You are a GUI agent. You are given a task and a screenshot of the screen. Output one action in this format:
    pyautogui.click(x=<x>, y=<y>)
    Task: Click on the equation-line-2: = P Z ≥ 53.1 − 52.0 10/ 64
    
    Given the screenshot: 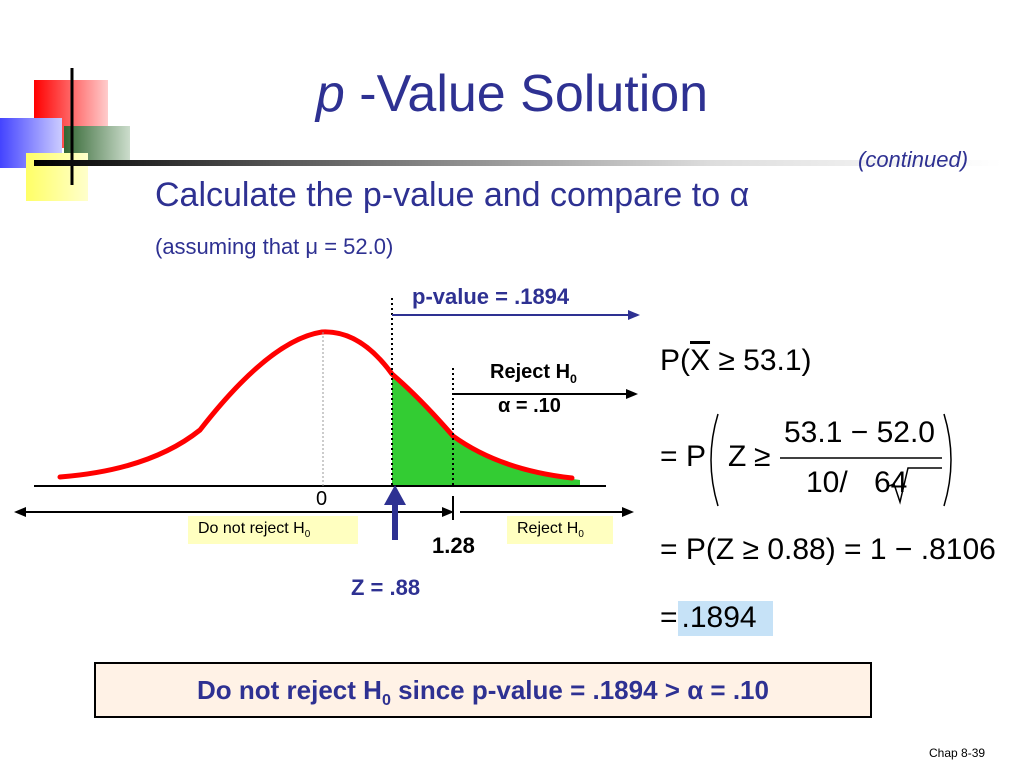 What is the action you would take?
    pyautogui.click(x=810, y=460)
    